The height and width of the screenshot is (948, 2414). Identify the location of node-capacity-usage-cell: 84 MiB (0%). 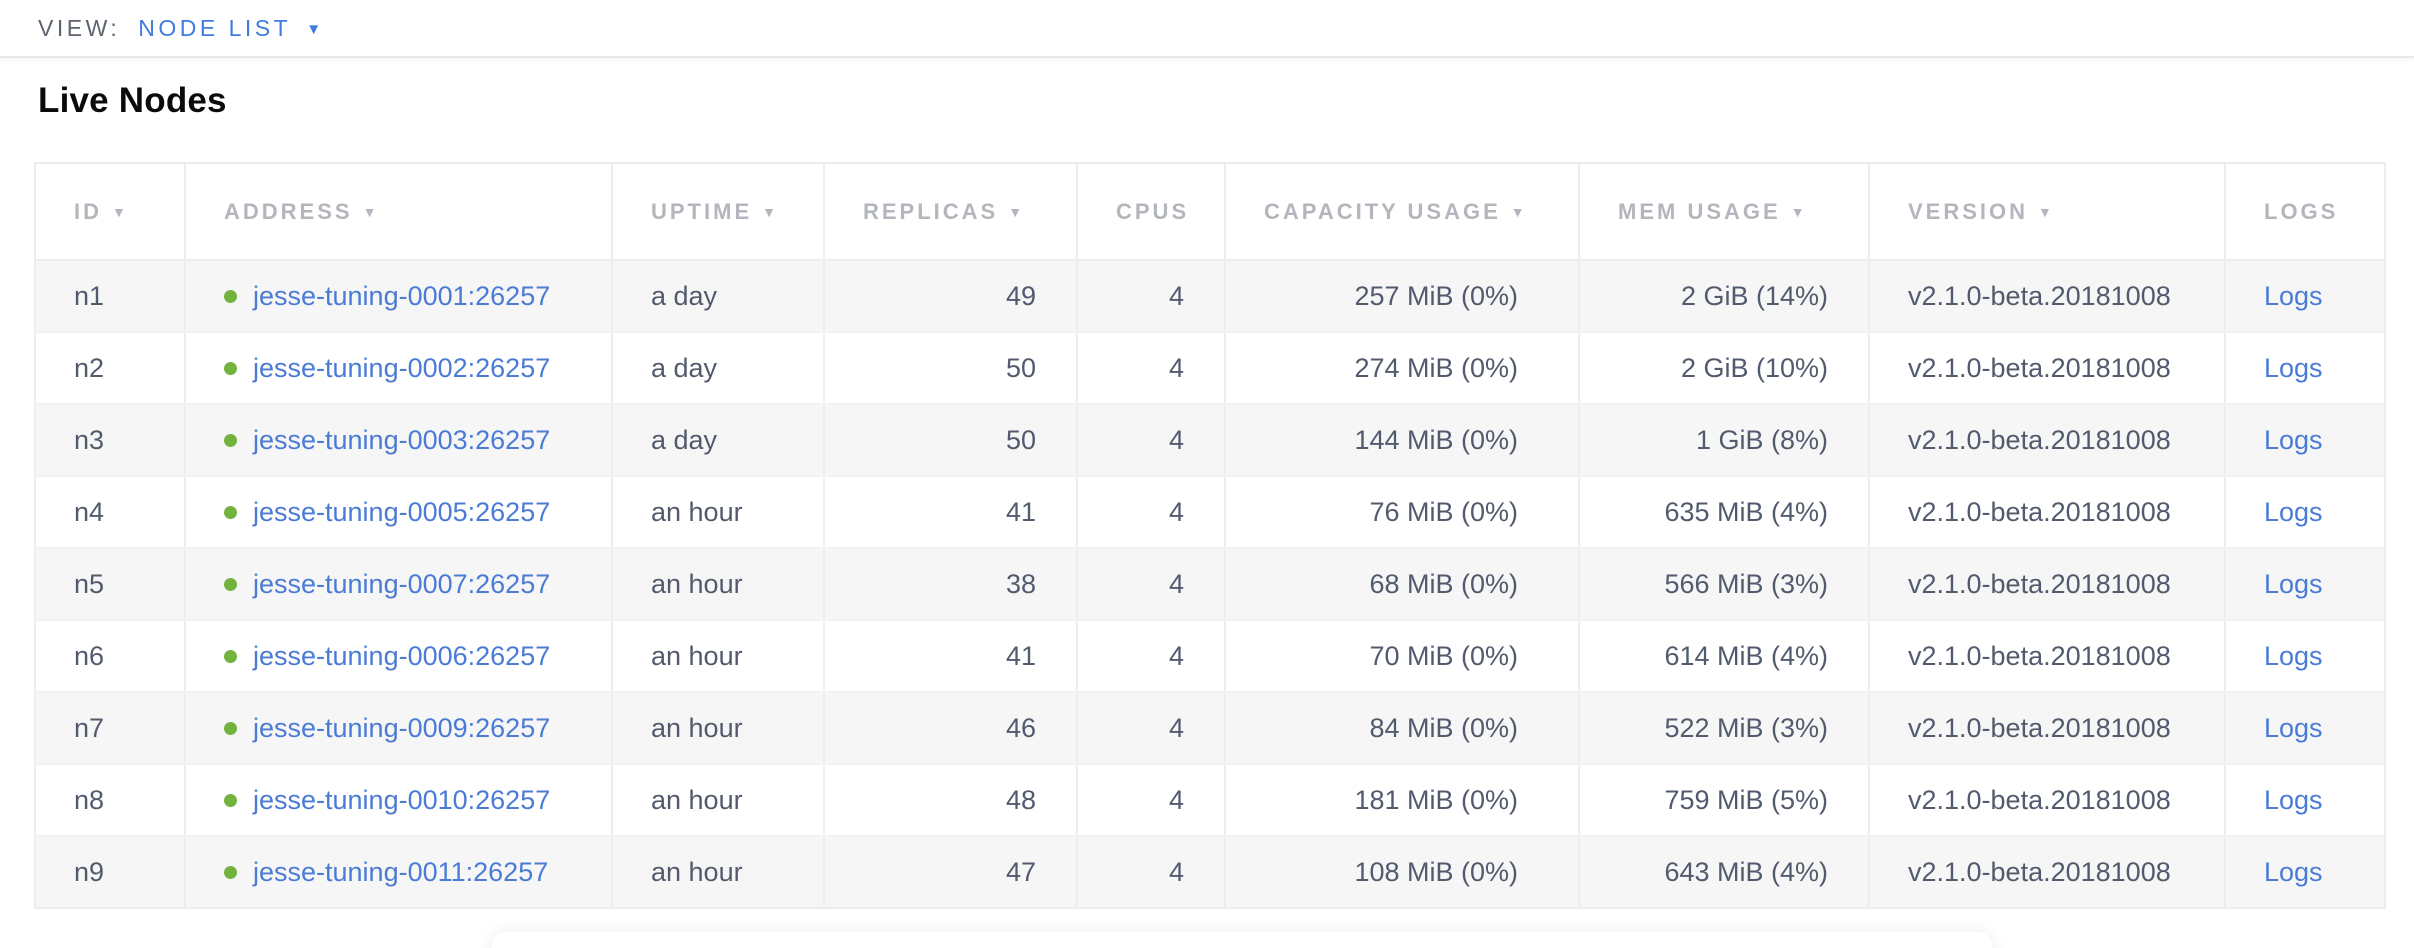
(1401, 728).